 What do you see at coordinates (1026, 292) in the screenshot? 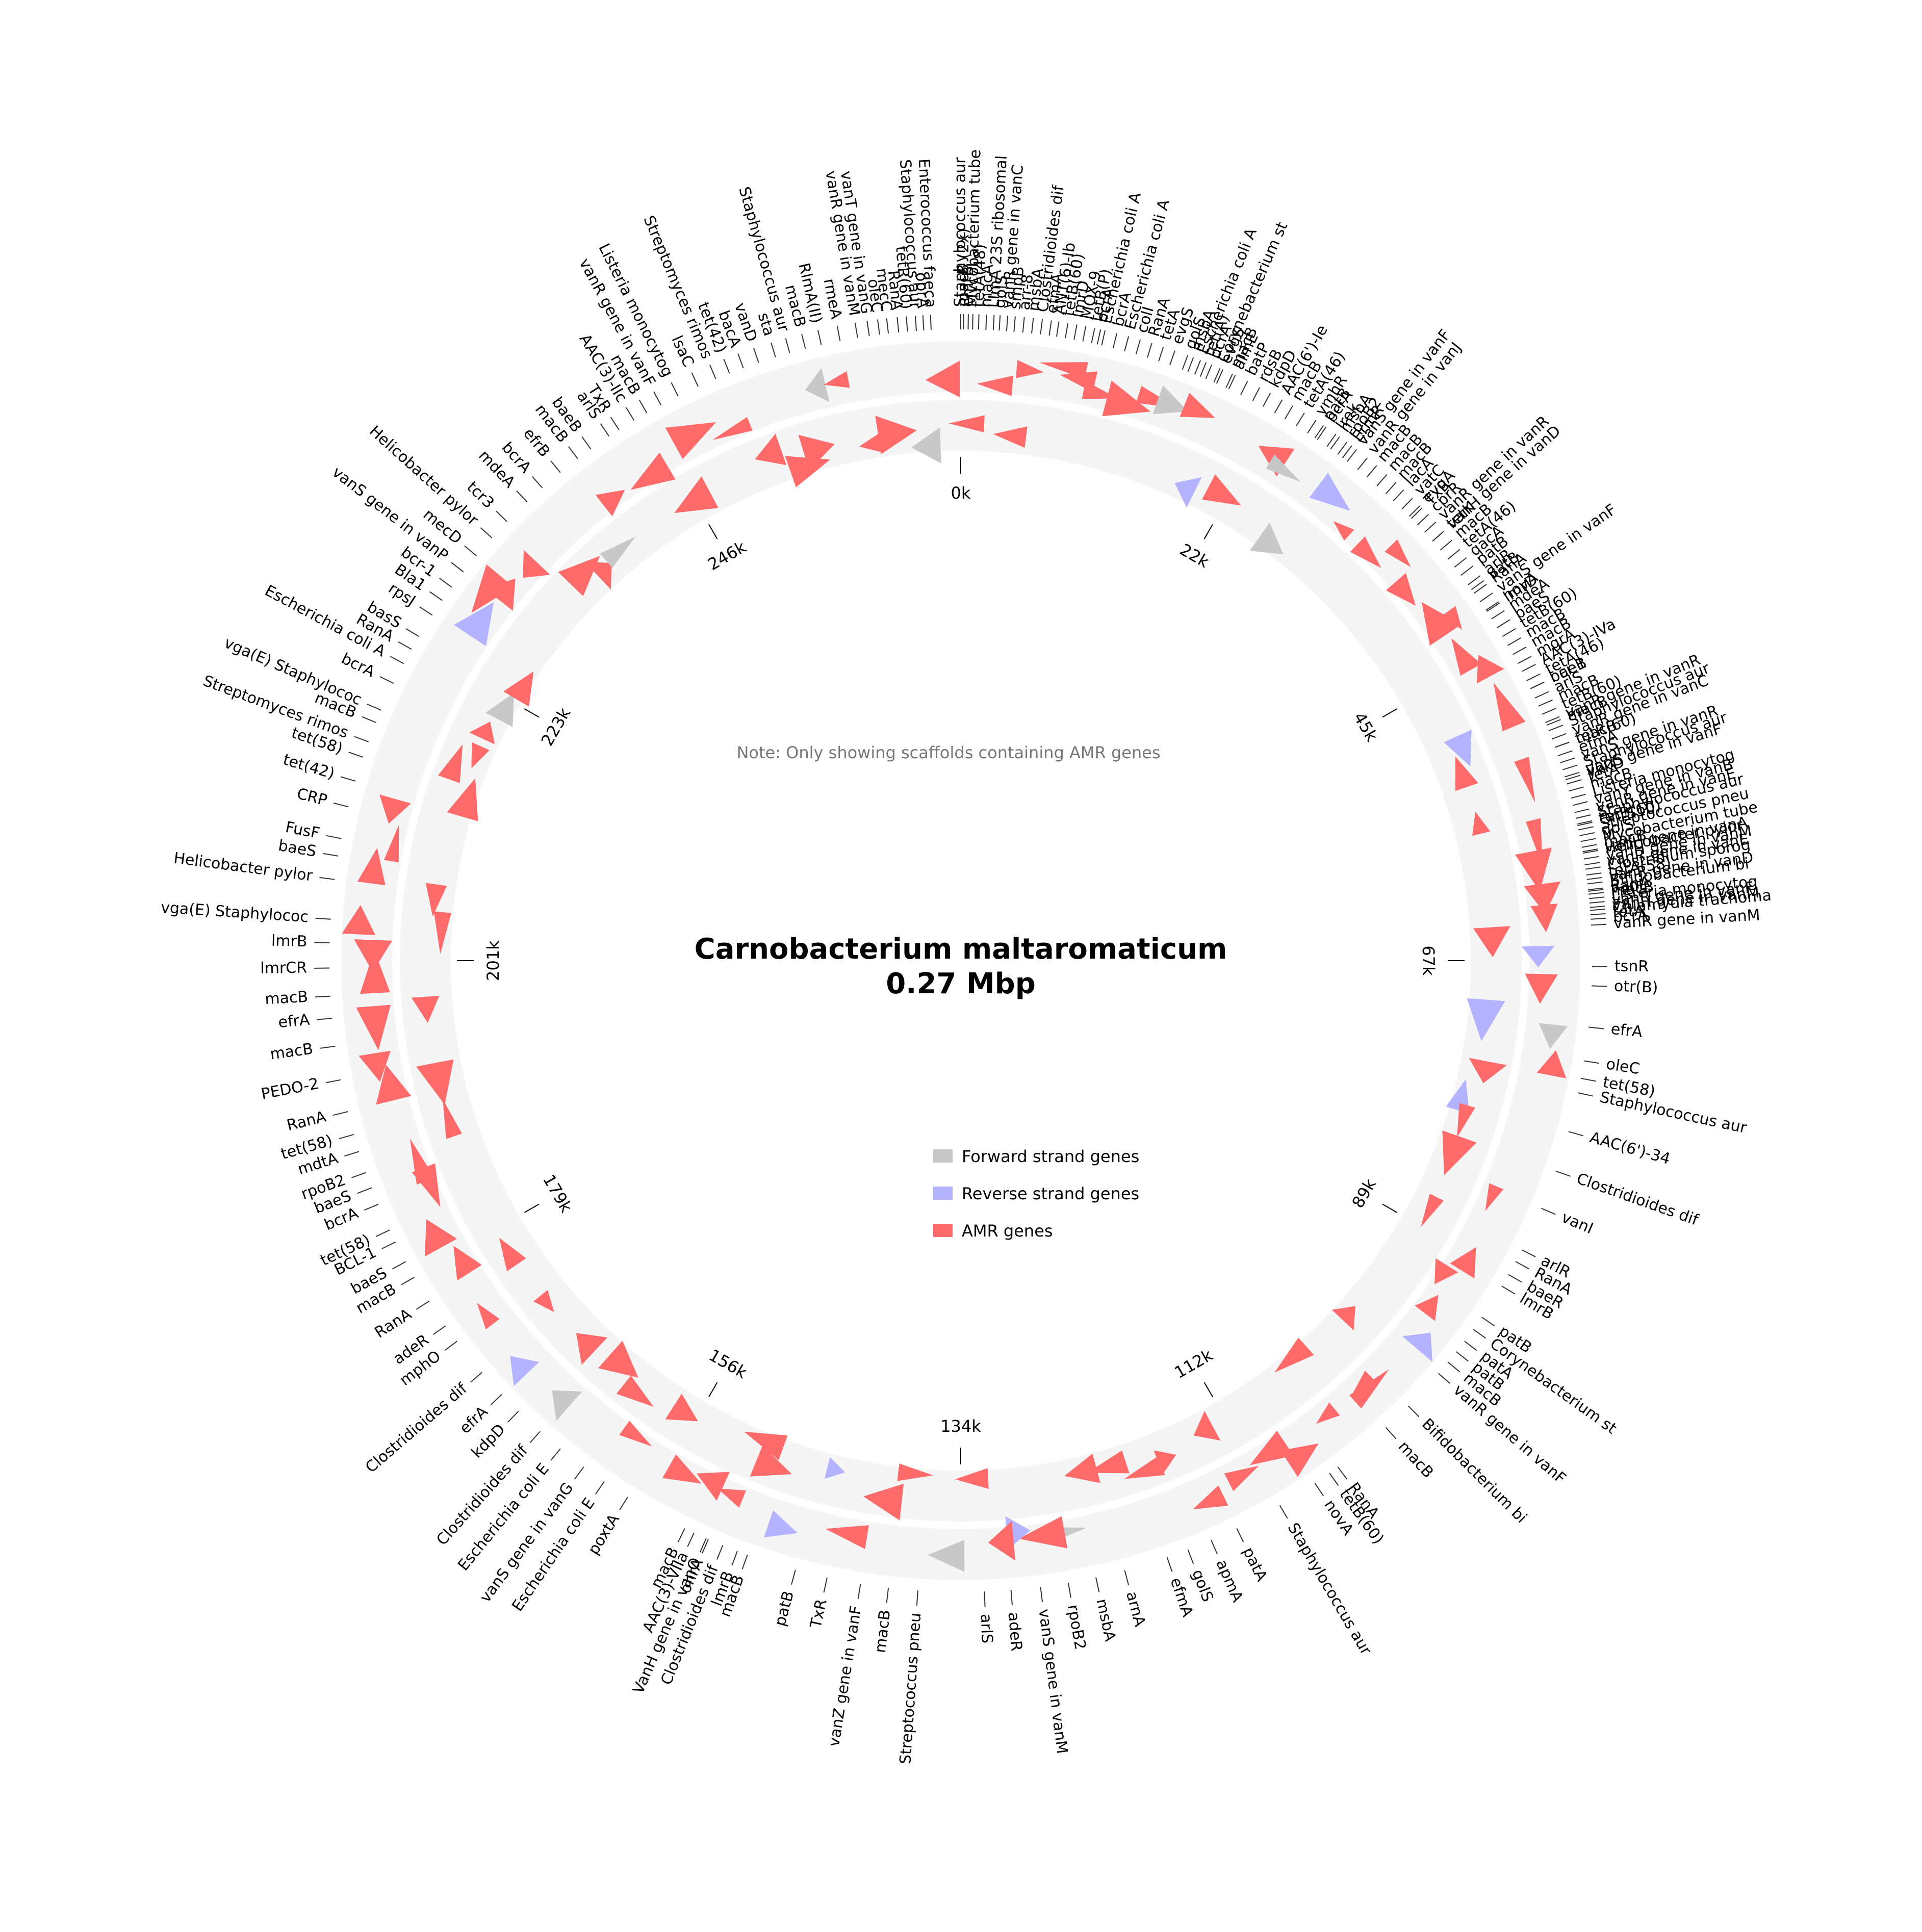
I see `gene-label: arr-8` at bounding box center [1026, 292].